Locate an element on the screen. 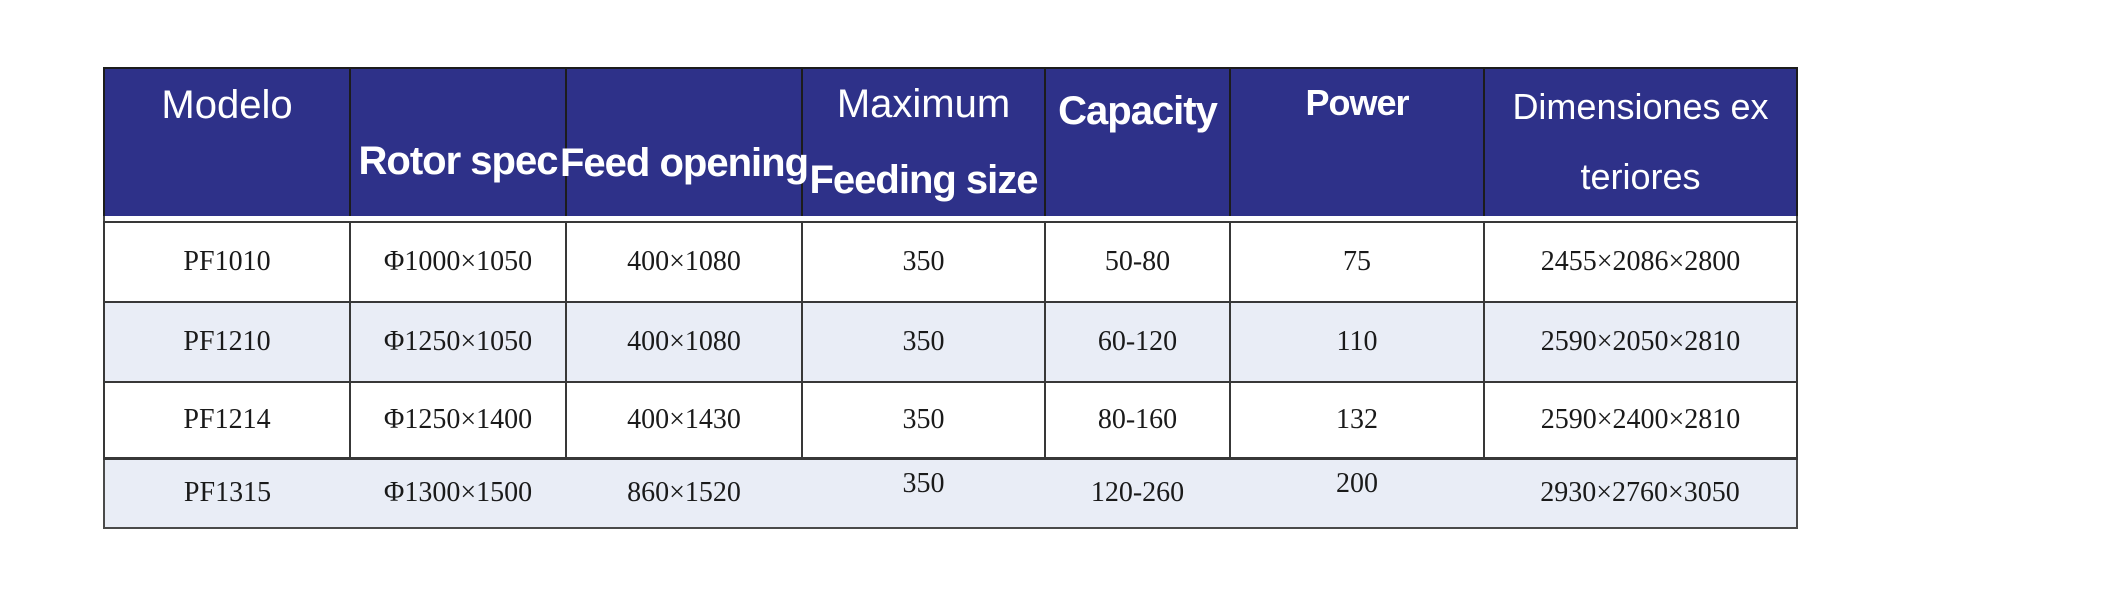  header-label-capacity: Capacity is located at coordinates (1138, 111).